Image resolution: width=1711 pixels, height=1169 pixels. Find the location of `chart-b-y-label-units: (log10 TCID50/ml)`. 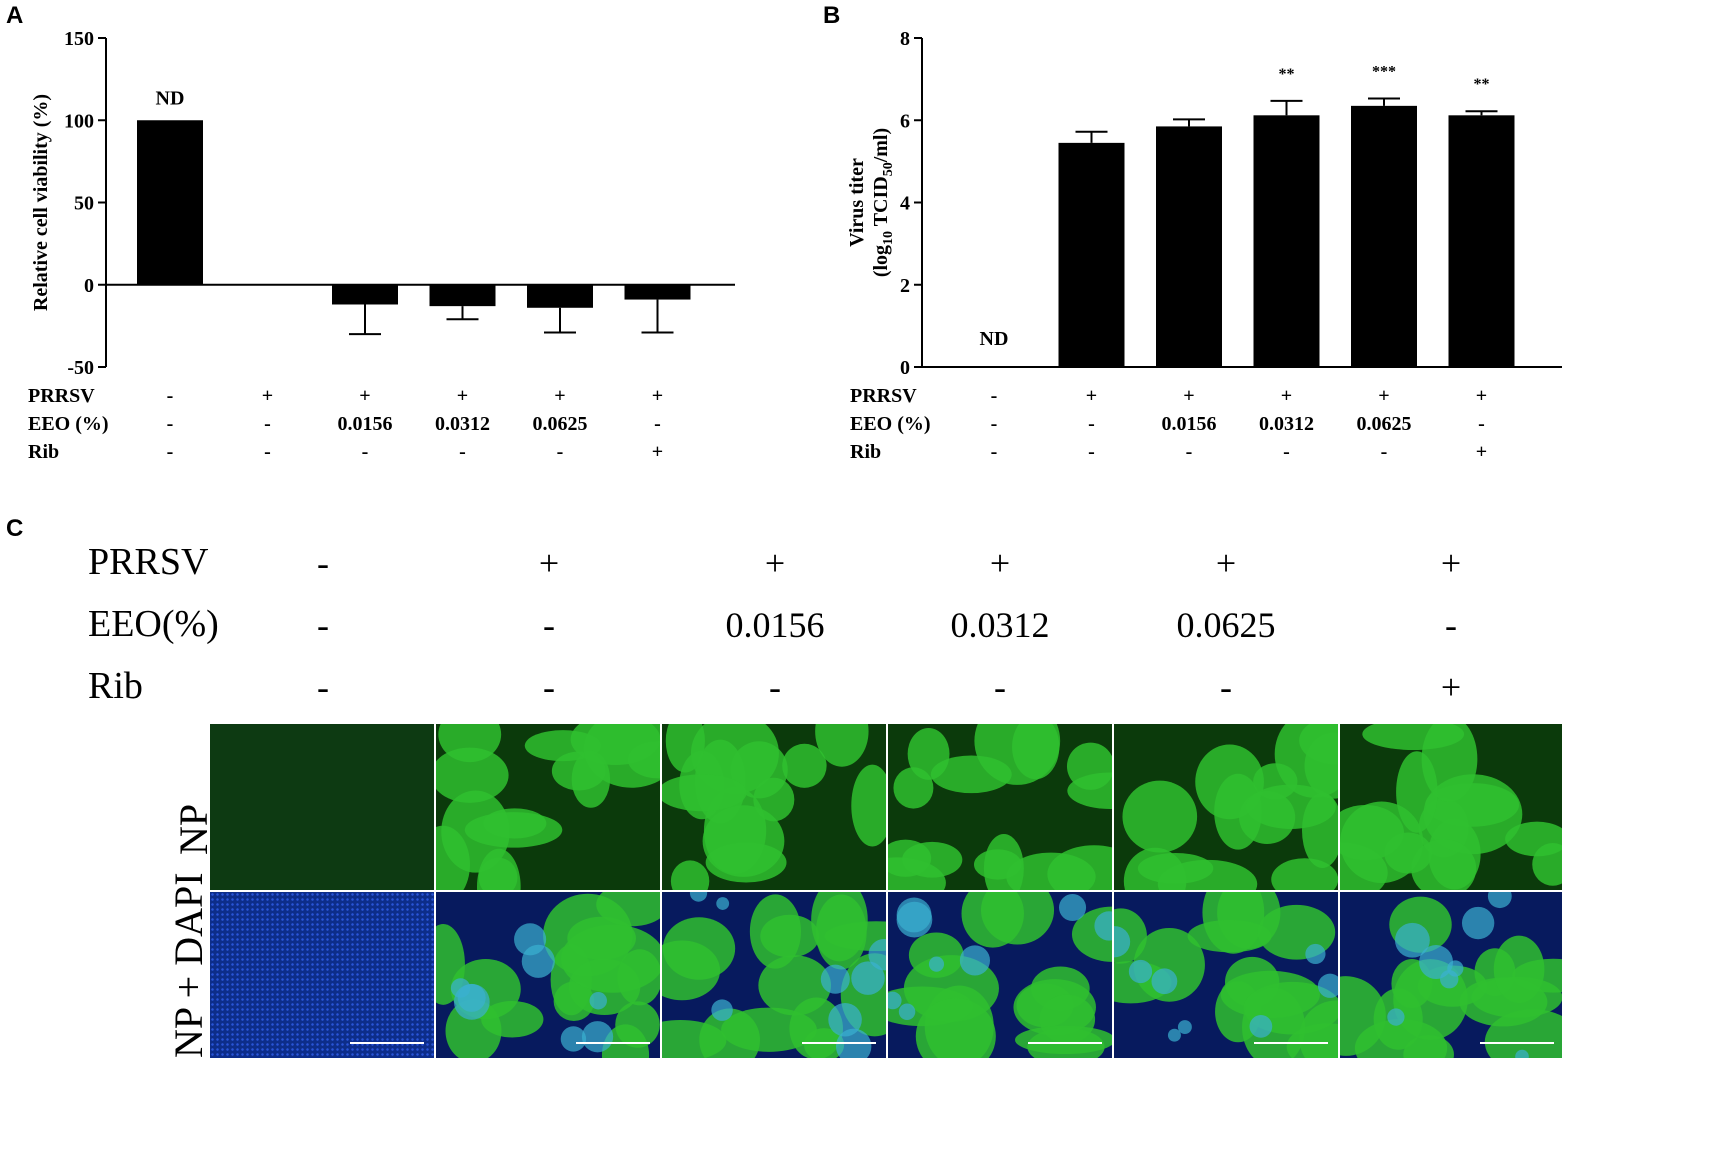

chart-b-y-label-units: (log10 TCID50/ml) is located at coordinates (883, 202).